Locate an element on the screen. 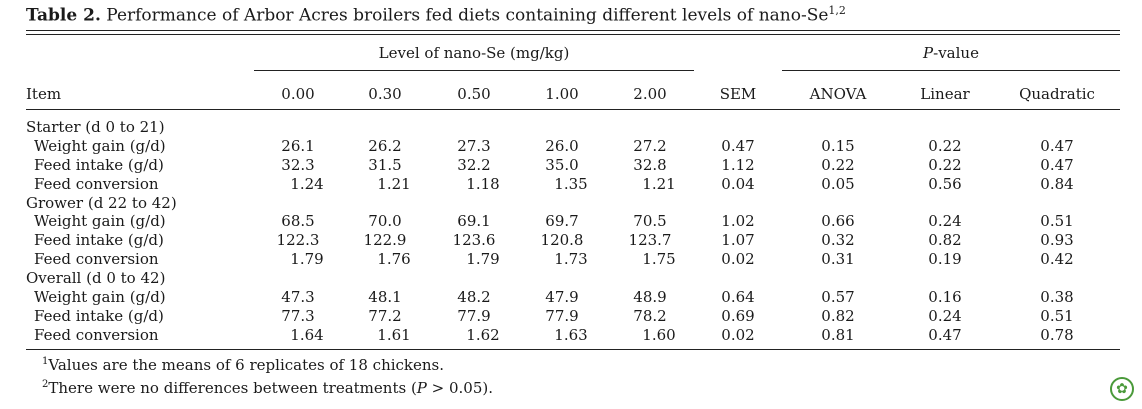 The height and width of the screenshot is (409, 1142). cell-0-50: 27.3 is located at coordinates (474, 145).